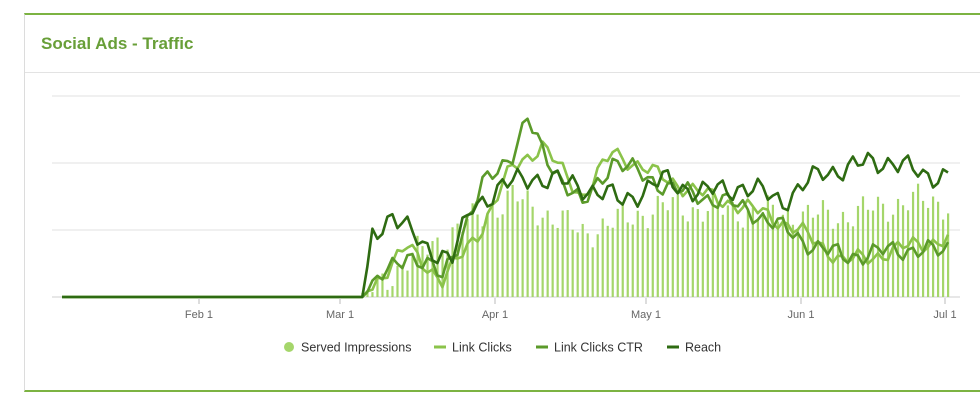 This screenshot has height=416, width=980. What do you see at coordinates (199, 315) in the screenshot?
I see `x-tick-label: Feb 1` at bounding box center [199, 315].